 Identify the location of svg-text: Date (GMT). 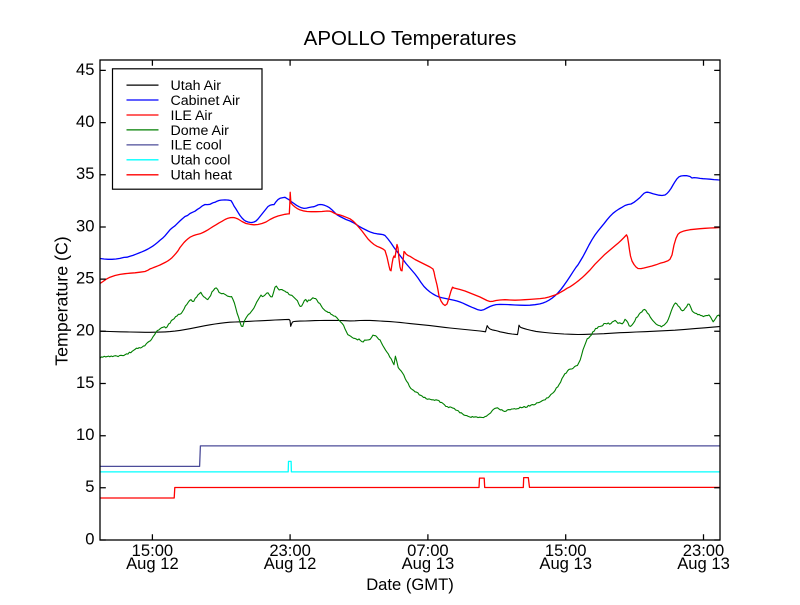
(410, 584).